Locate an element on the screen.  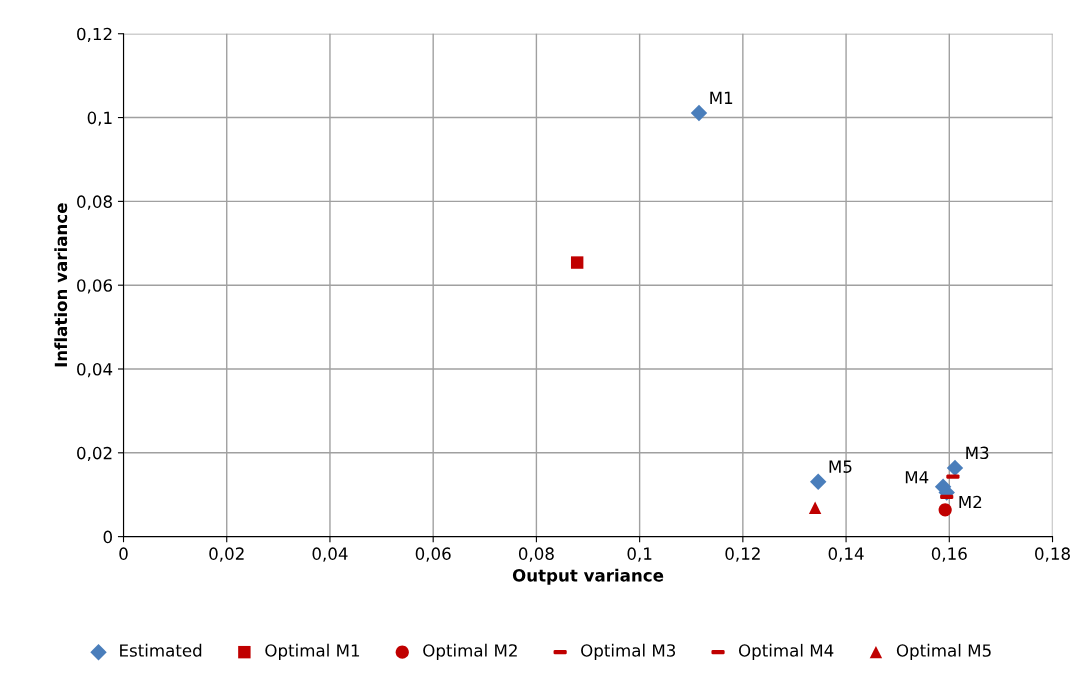
y-tick-label: 0,1 is located at coordinates (99, 118).